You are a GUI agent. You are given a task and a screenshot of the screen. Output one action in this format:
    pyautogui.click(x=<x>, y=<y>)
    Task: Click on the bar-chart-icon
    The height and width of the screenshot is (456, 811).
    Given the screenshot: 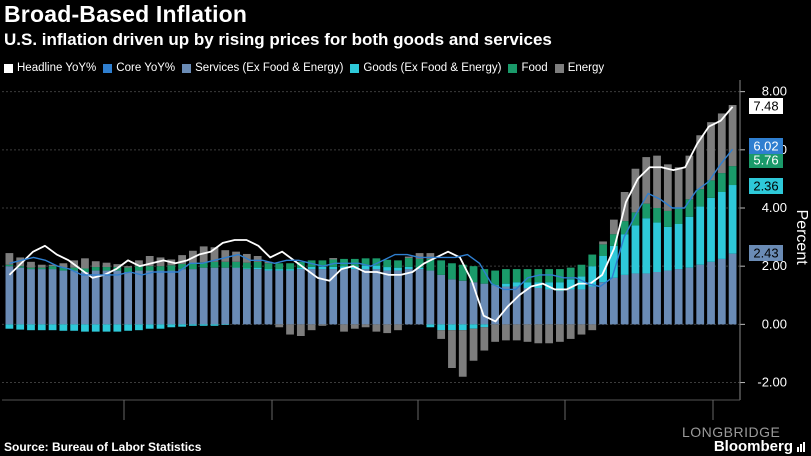 What is the action you would take?
    pyautogui.click(x=801, y=447)
    